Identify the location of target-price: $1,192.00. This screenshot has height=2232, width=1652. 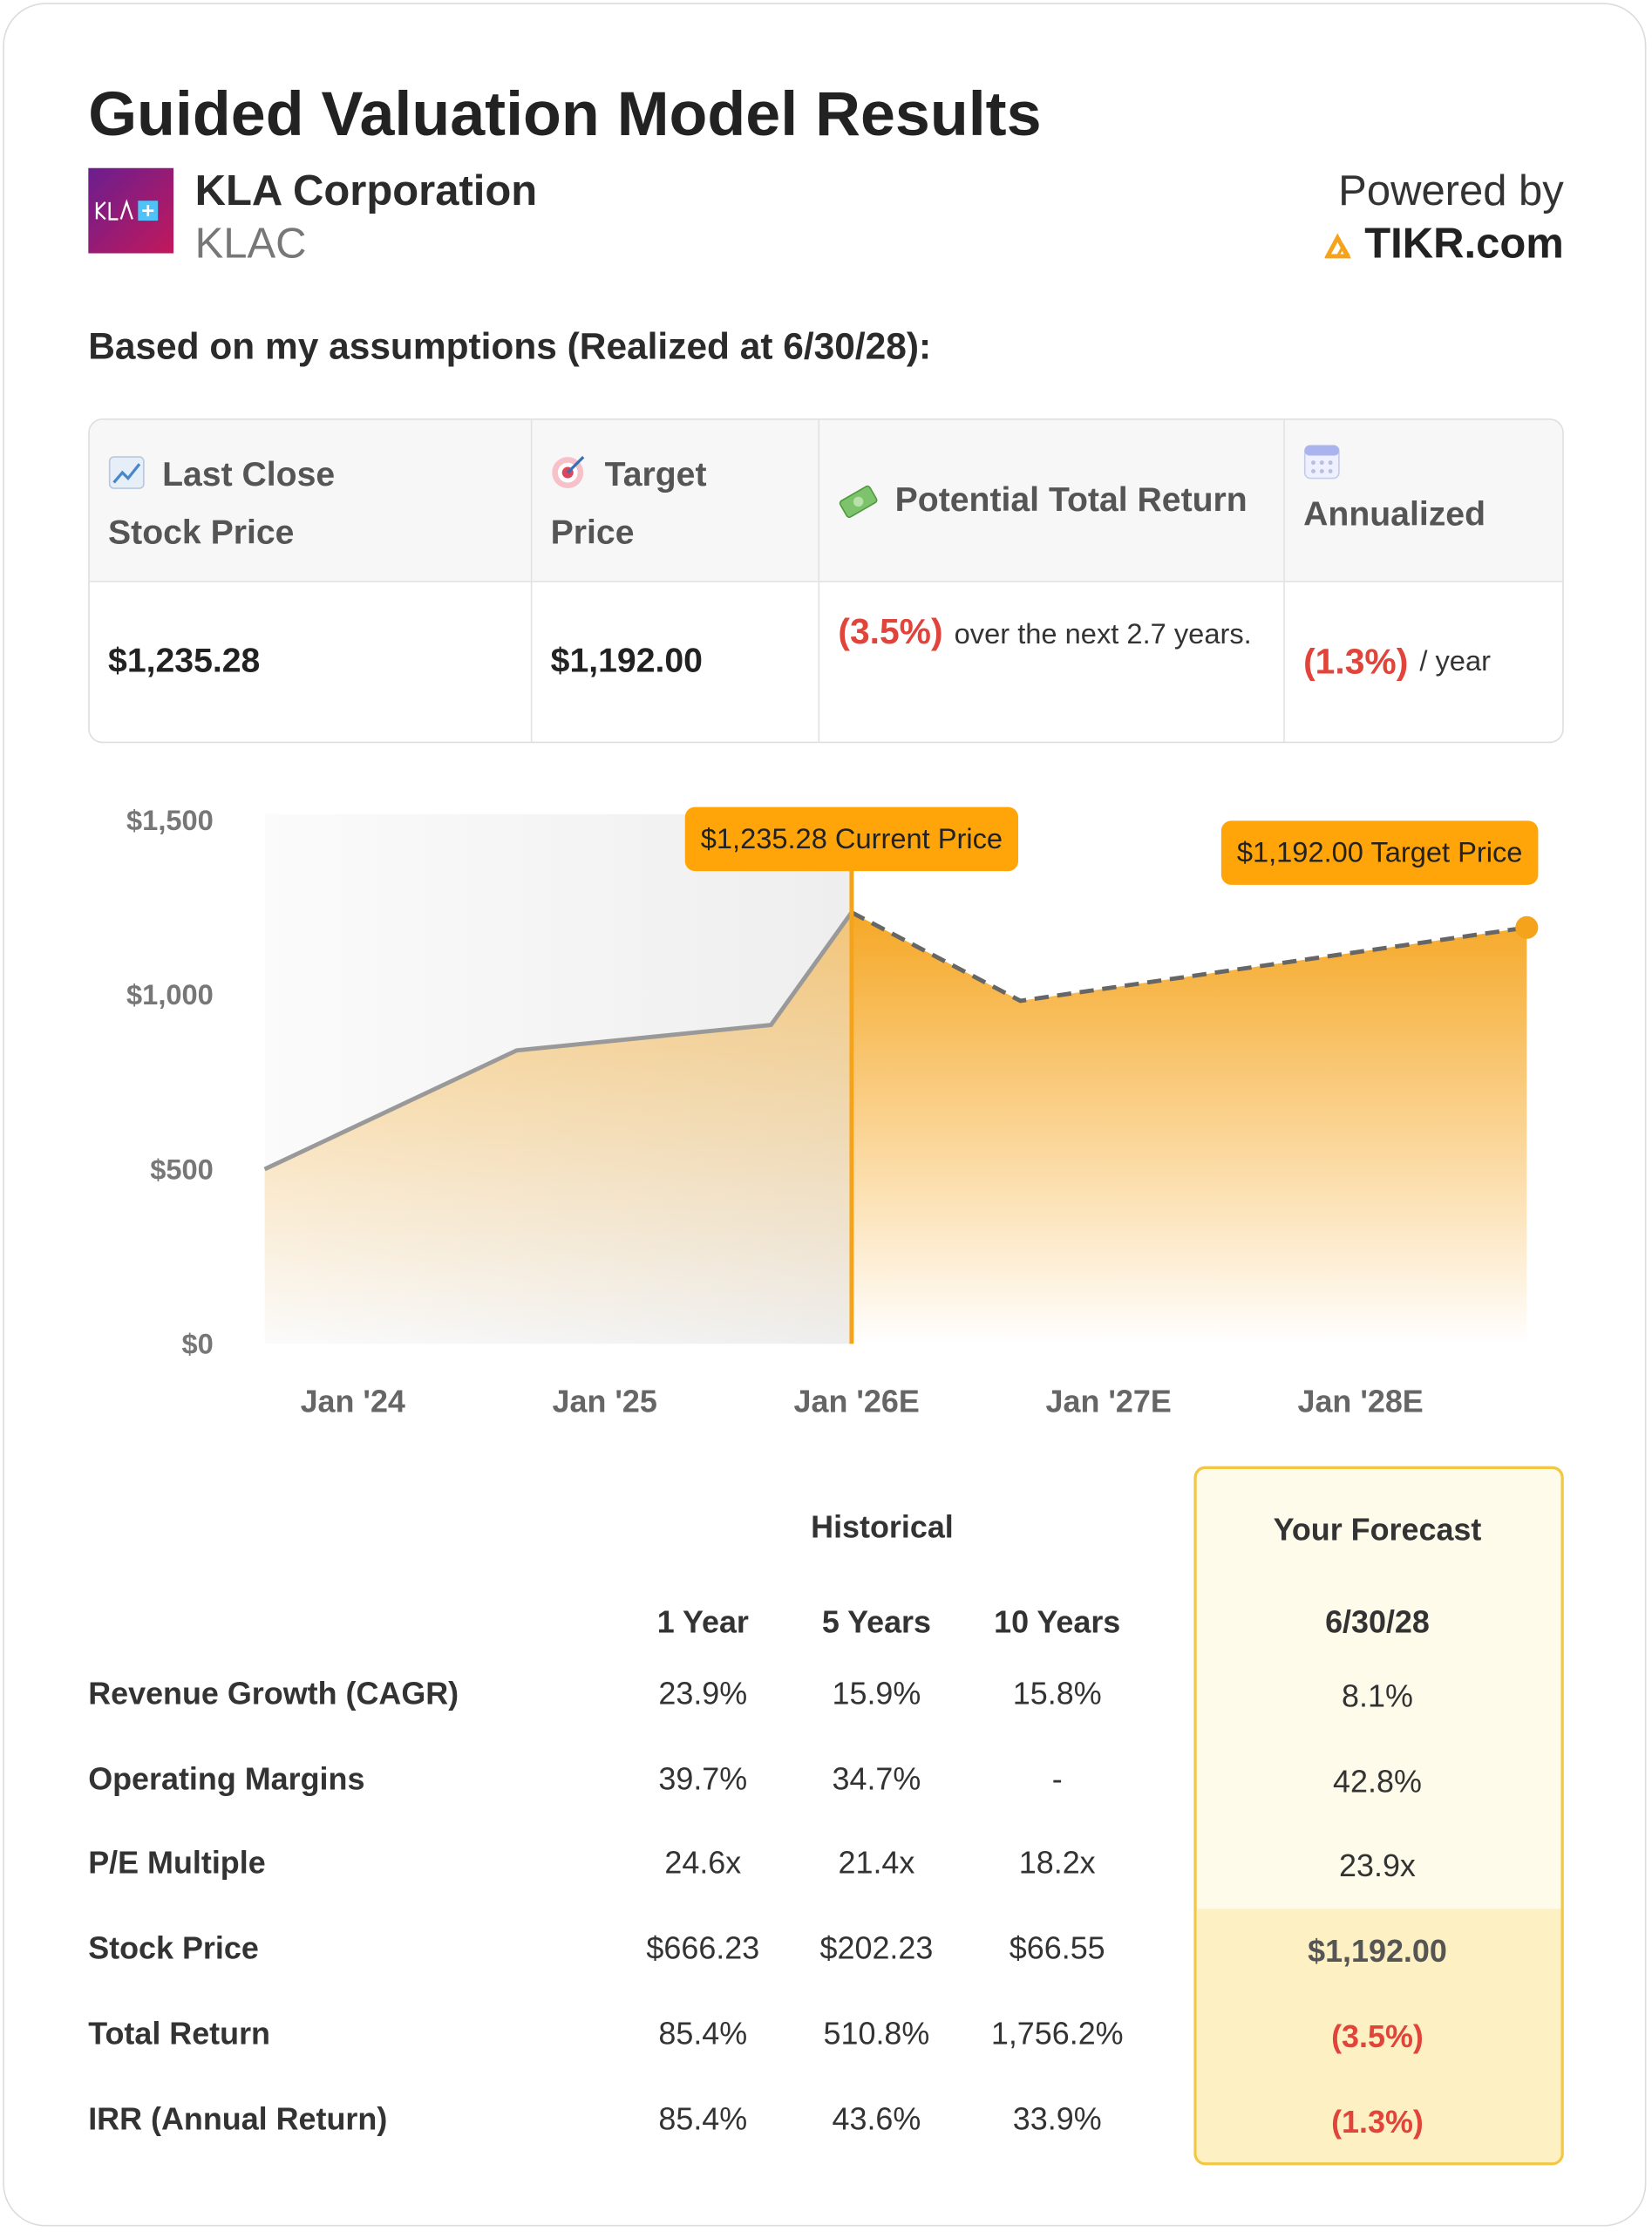
(626, 661).